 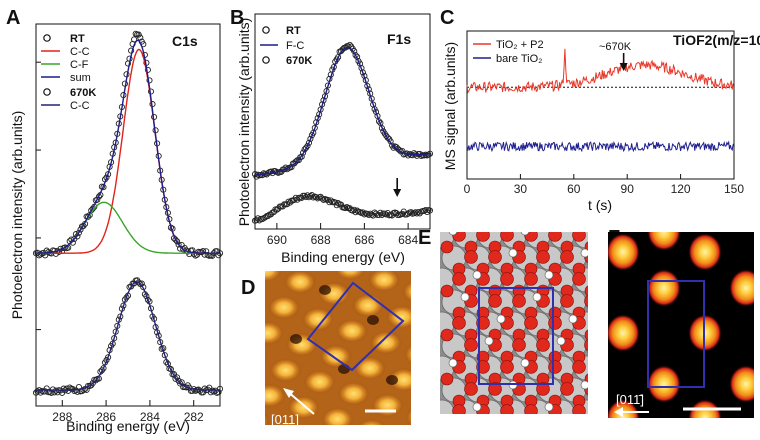 I want to click on panel-d: D [011], so click(x=326, y=349).